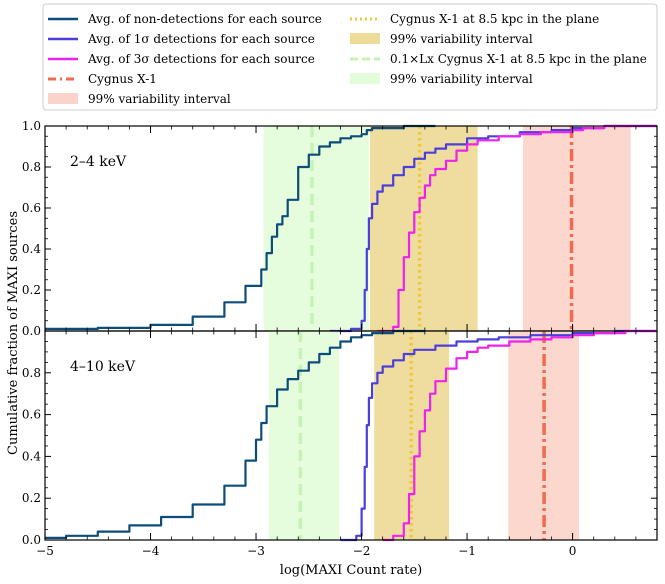 Image resolution: width=665 pixels, height=584 pixels. Describe the element at coordinates (31, 126) in the screenshot. I see `y-tick-label: 1.0` at that location.